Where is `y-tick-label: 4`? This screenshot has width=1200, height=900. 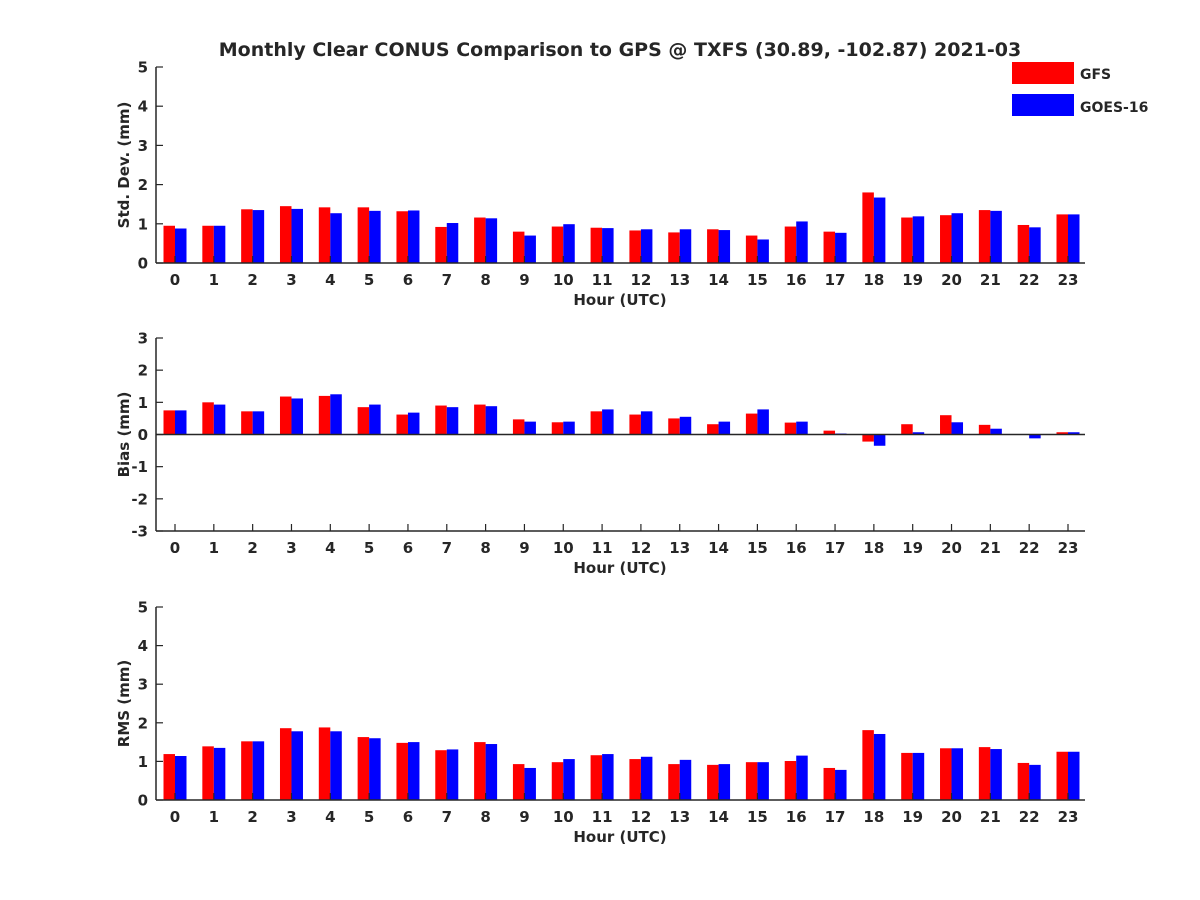
y-tick-label: 4 is located at coordinates (143, 107).